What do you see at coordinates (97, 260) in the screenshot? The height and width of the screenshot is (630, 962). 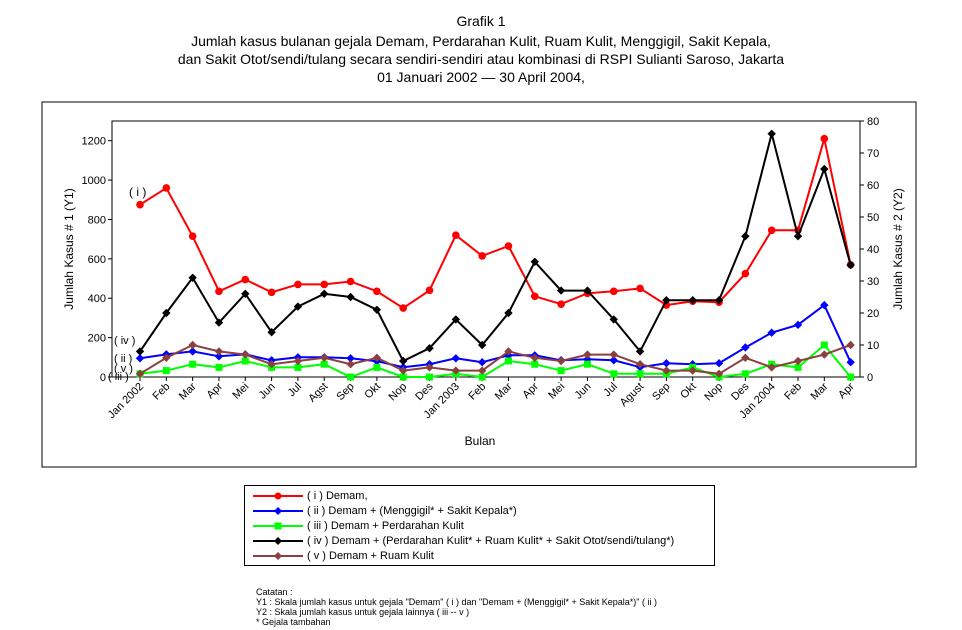 I see `y1-tick-label: 600` at bounding box center [97, 260].